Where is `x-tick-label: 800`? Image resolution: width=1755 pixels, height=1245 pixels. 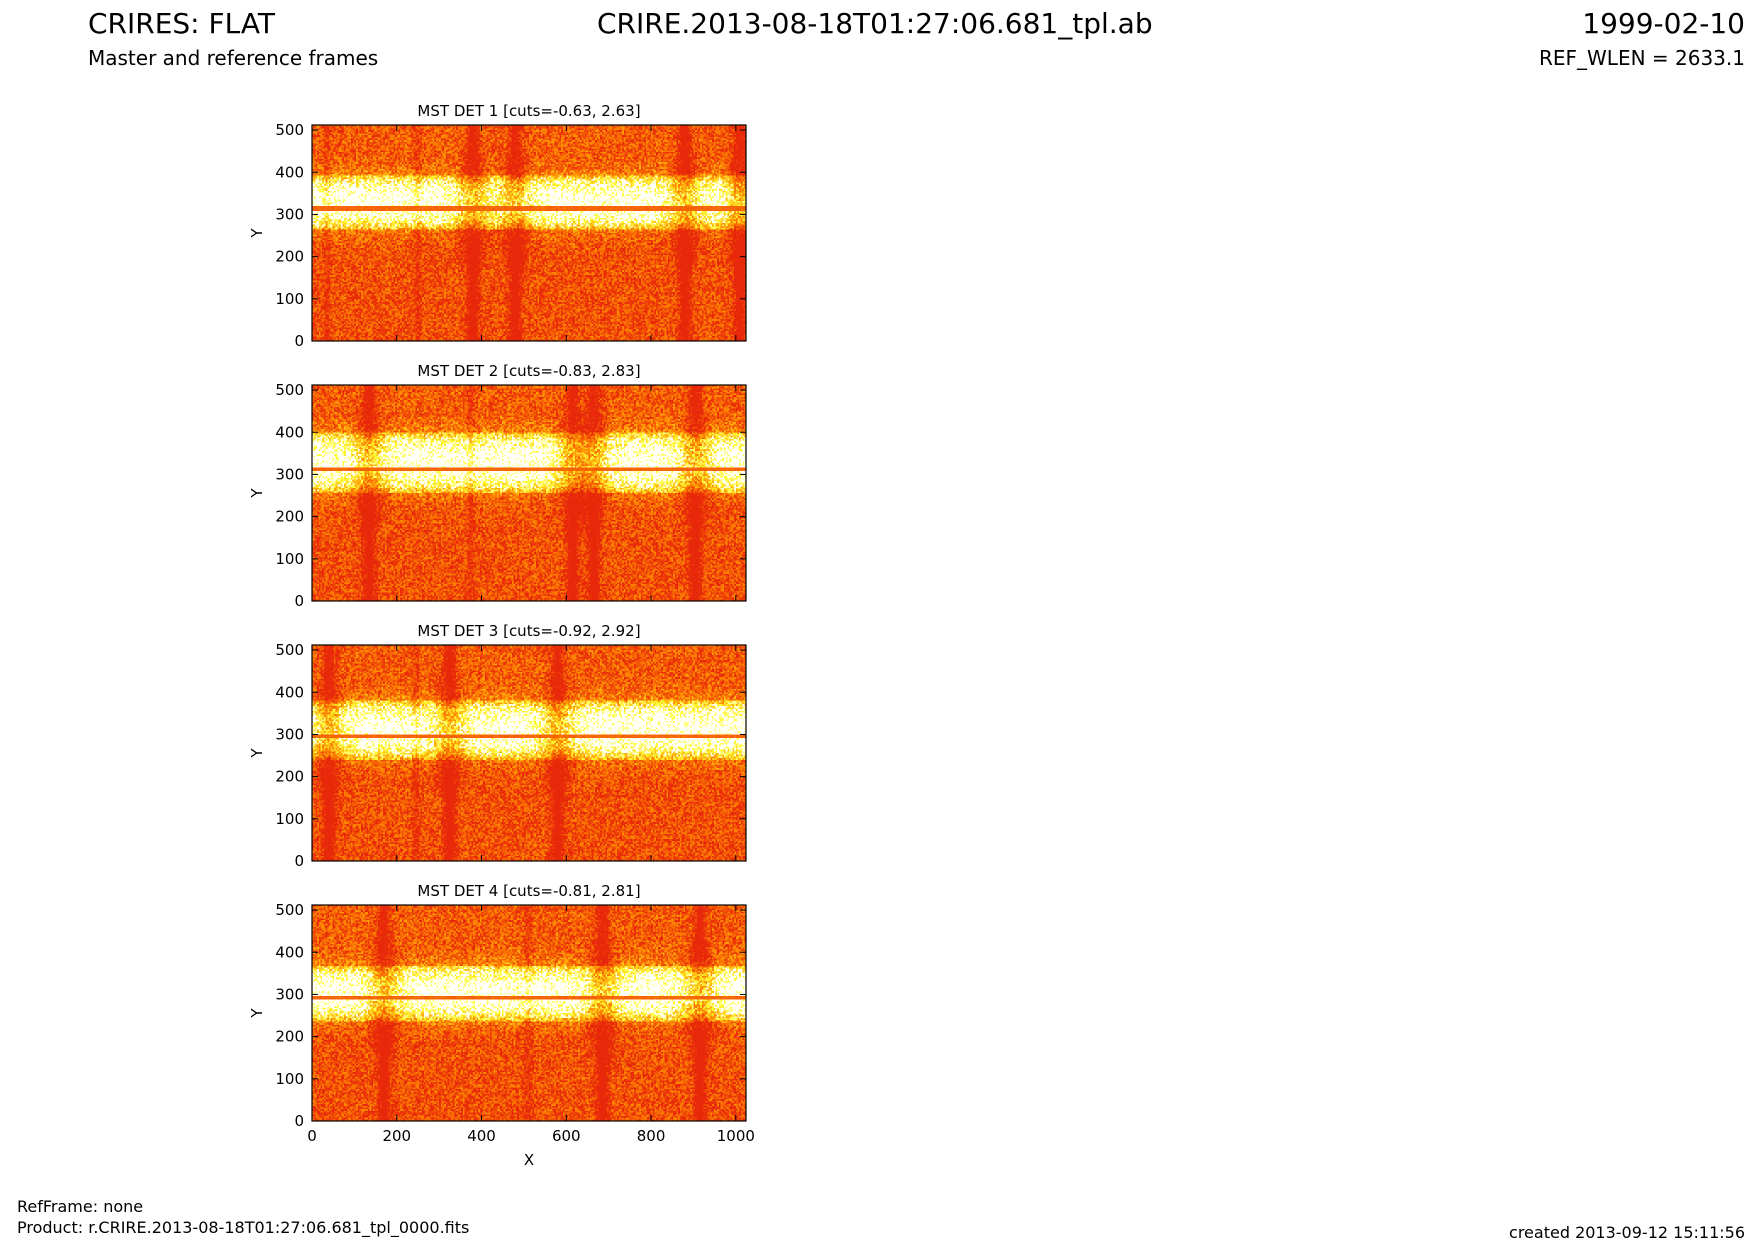
x-tick-label: 800 is located at coordinates (651, 1136).